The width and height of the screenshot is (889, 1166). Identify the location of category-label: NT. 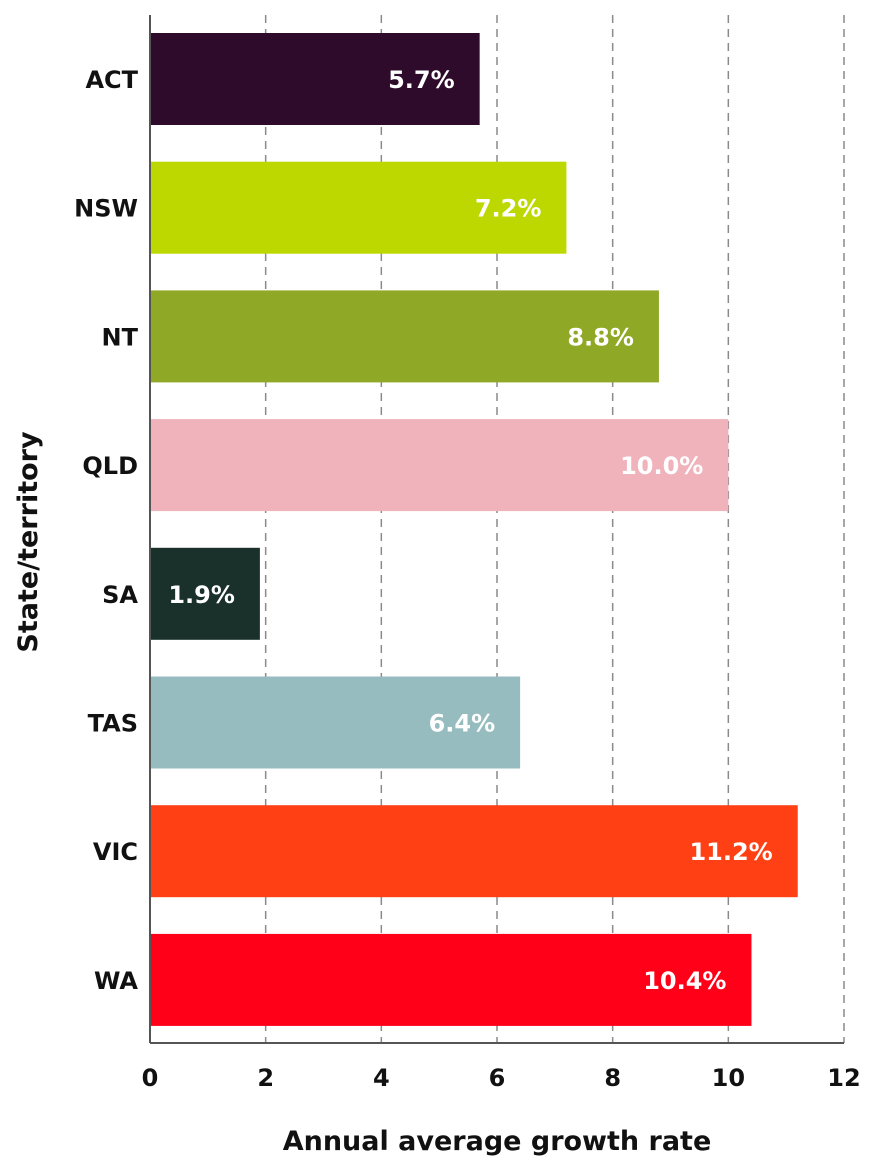
(120, 337).